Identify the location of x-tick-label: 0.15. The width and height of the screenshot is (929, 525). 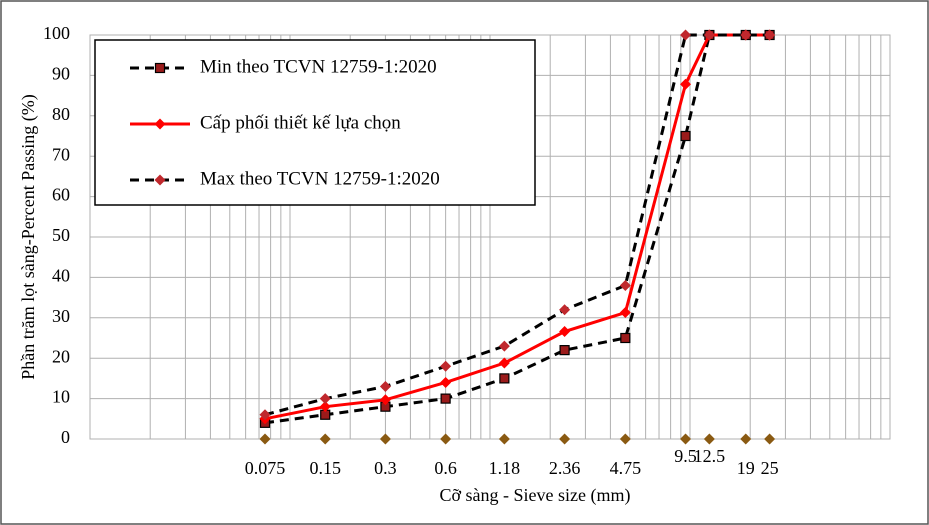
(325, 468).